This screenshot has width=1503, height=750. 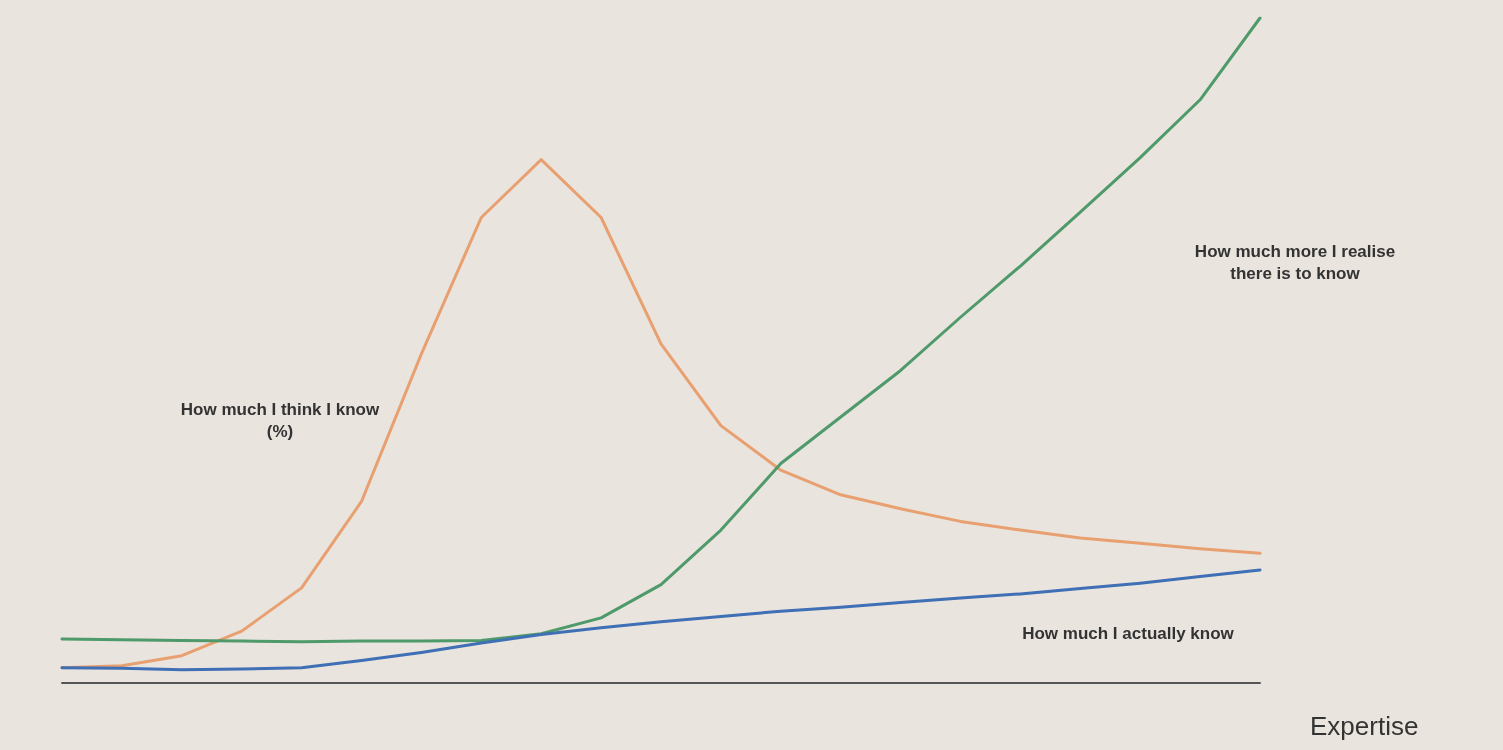 What do you see at coordinates (1295, 262) in the screenshot?
I see `annotation: How much more I realise there is to know` at bounding box center [1295, 262].